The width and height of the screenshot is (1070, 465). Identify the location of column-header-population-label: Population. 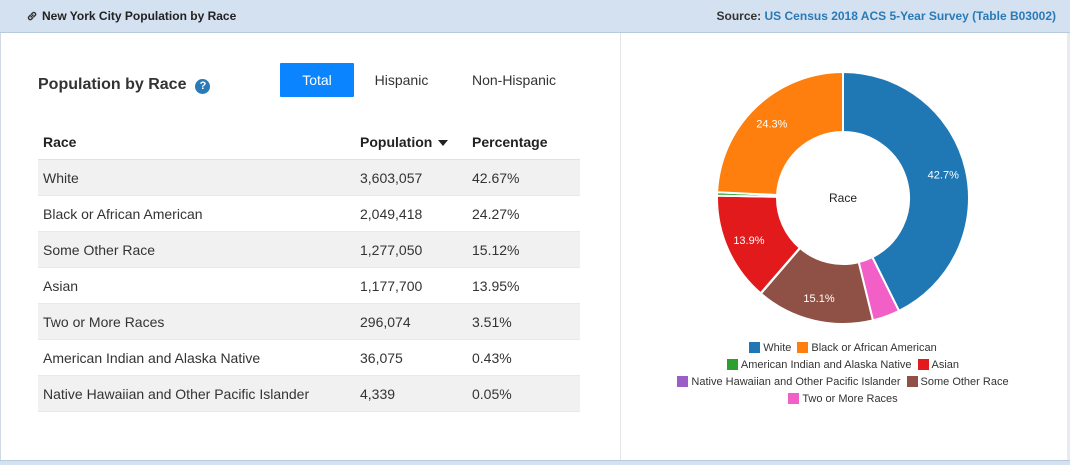
(396, 142).